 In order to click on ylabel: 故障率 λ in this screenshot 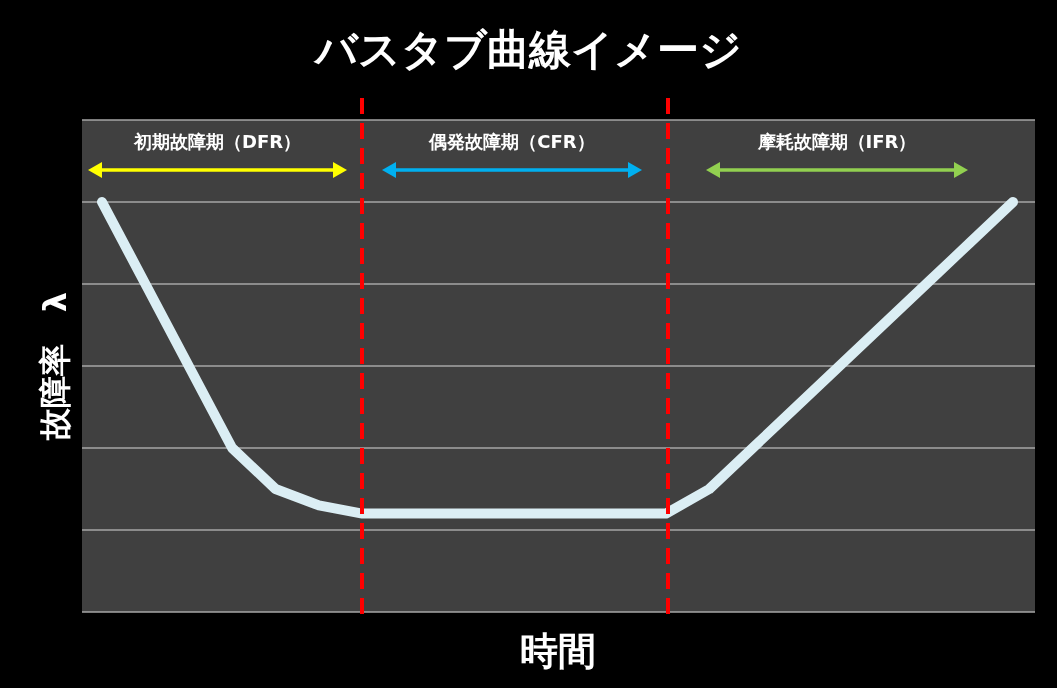, I will do `click(55, 366)`.